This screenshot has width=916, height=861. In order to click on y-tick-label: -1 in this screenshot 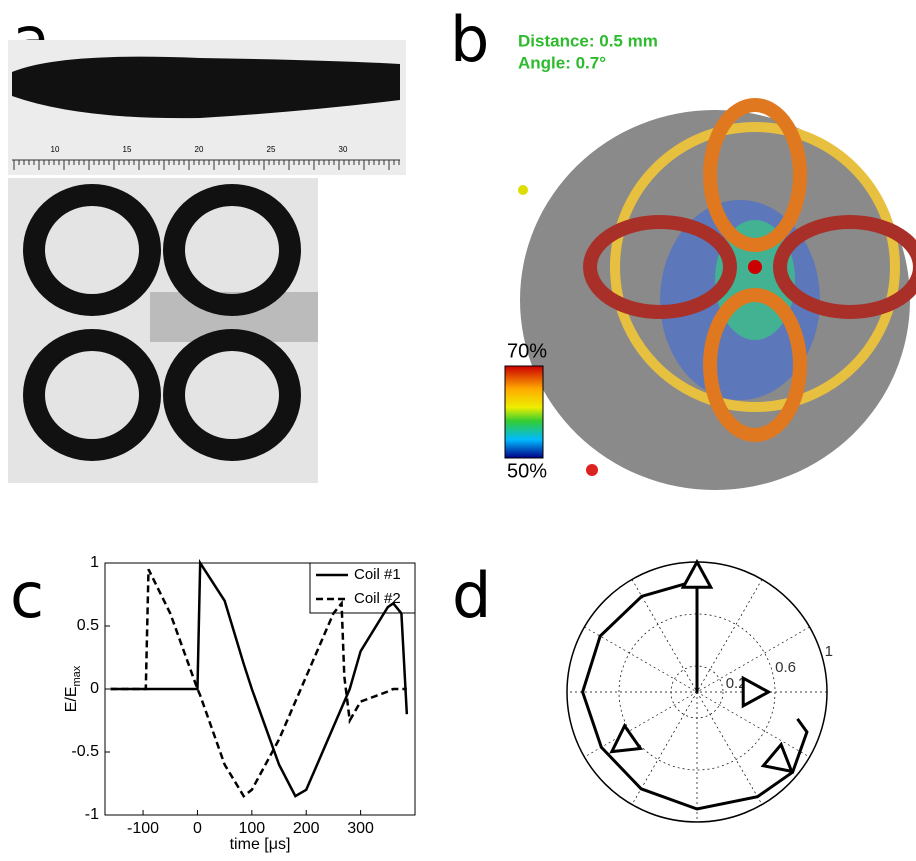, I will do `click(92, 814)`.